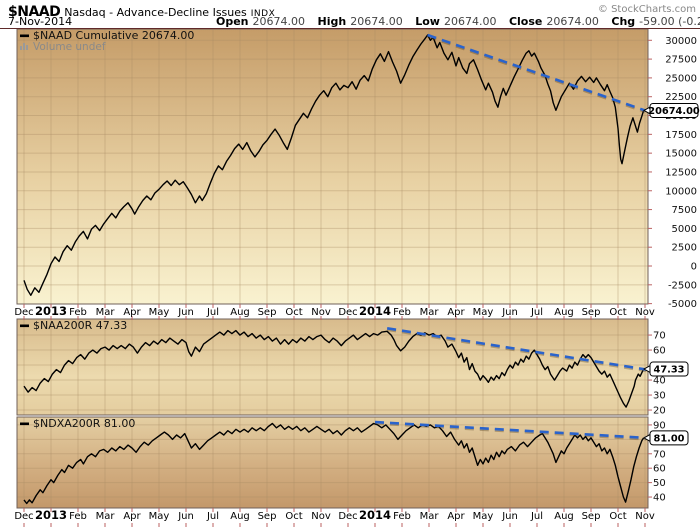 This screenshot has width=700, height=530. What do you see at coordinates (24, 36) in the screenshot?
I see `main-legend-swatch` at bounding box center [24, 36].